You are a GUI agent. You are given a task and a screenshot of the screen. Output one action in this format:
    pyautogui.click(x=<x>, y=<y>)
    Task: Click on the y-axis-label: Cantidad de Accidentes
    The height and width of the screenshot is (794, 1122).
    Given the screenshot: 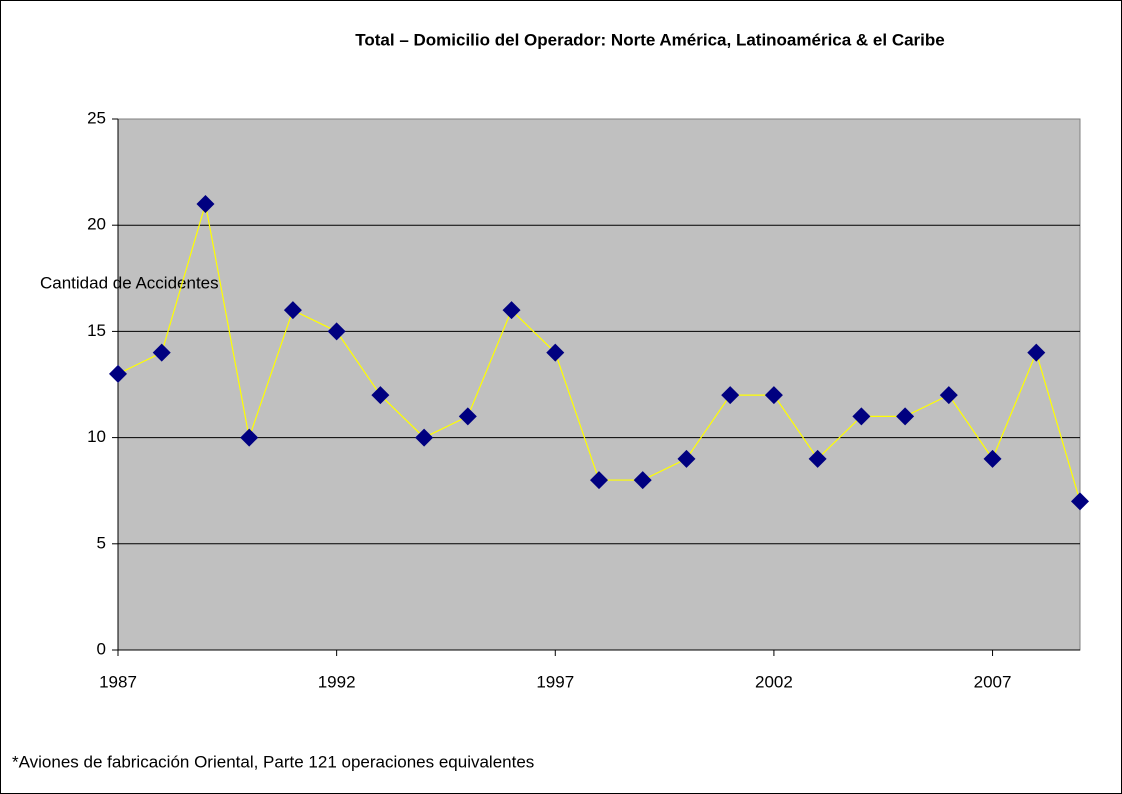 What is the action you would take?
    pyautogui.click(x=129, y=282)
    